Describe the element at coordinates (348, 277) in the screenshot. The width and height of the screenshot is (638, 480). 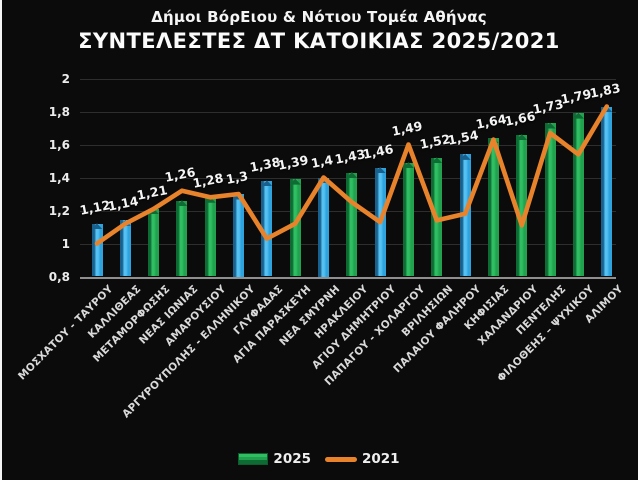
I see `x-axis-line` at that location.